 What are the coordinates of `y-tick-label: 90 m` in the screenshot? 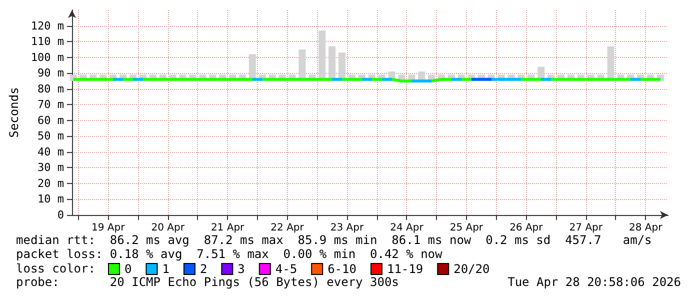 It's located at (51, 73).